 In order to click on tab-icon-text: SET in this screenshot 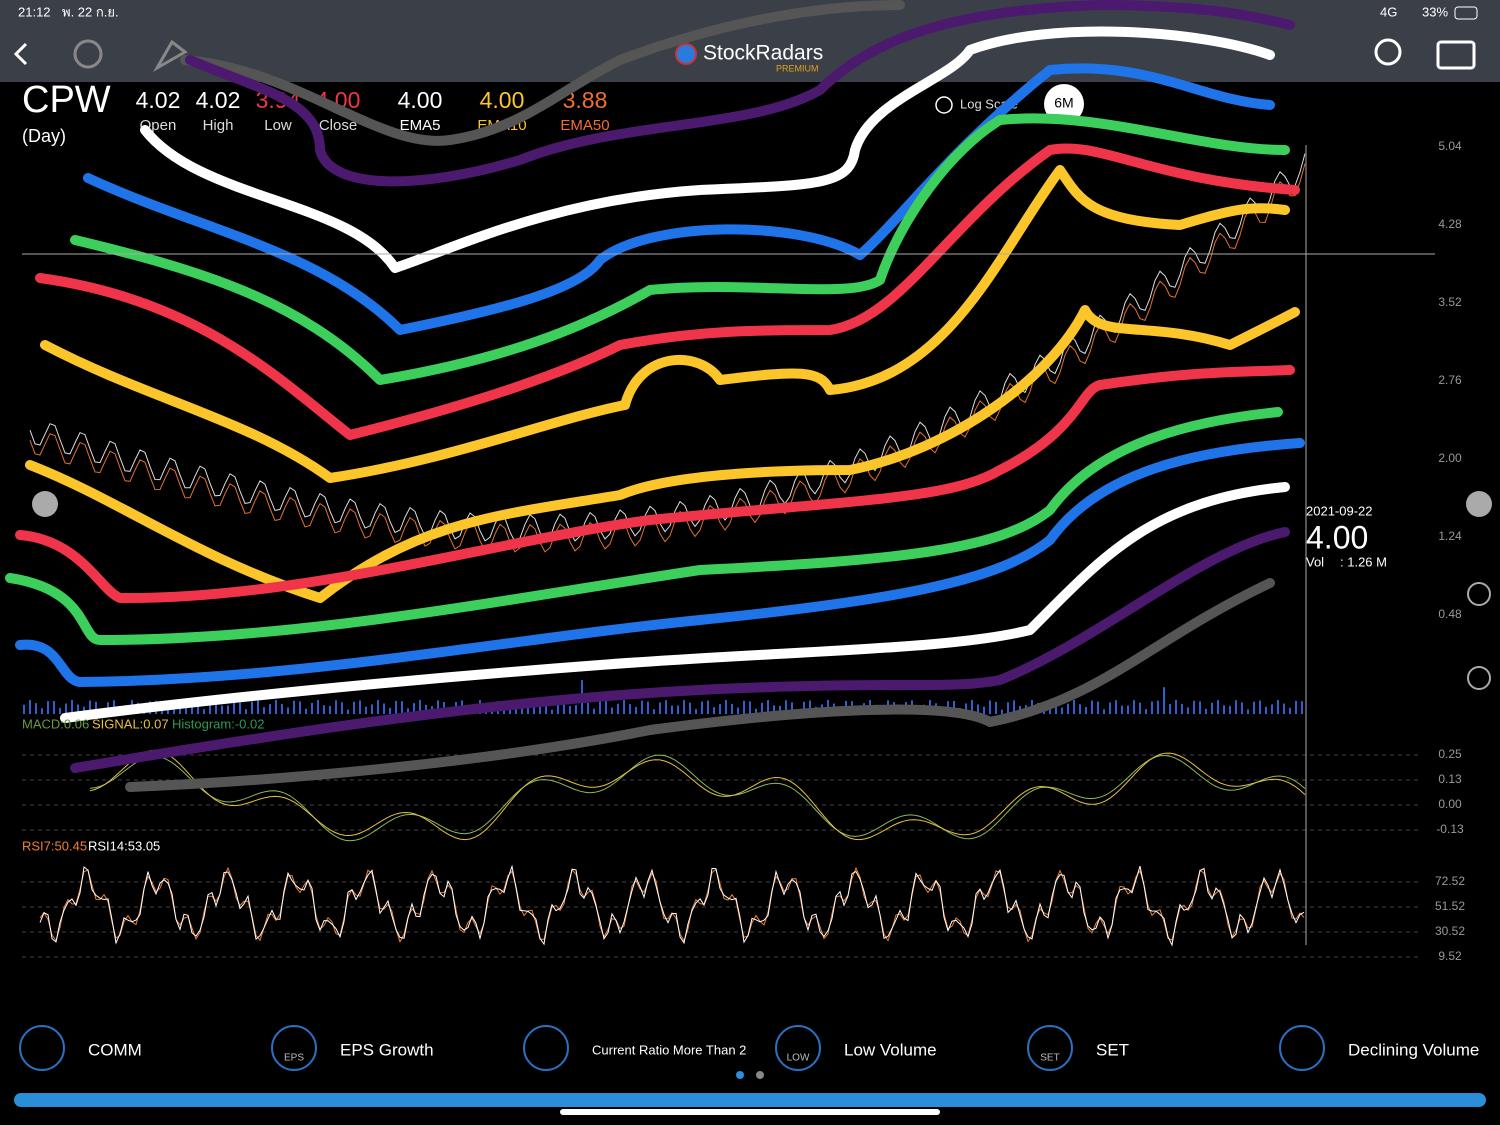, I will do `click(1049, 1058)`.